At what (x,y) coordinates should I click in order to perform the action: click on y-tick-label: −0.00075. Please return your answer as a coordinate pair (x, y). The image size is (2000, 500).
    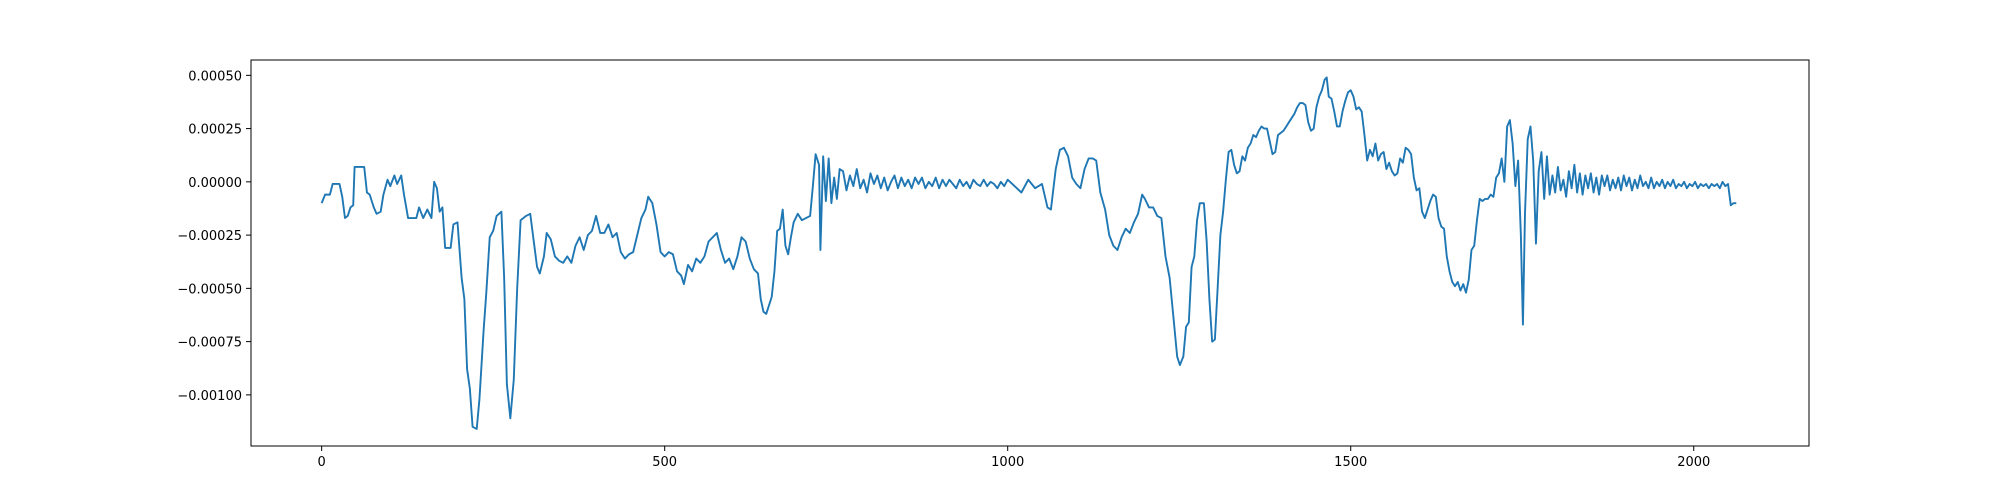
    Looking at the image, I should click on (209, 343).